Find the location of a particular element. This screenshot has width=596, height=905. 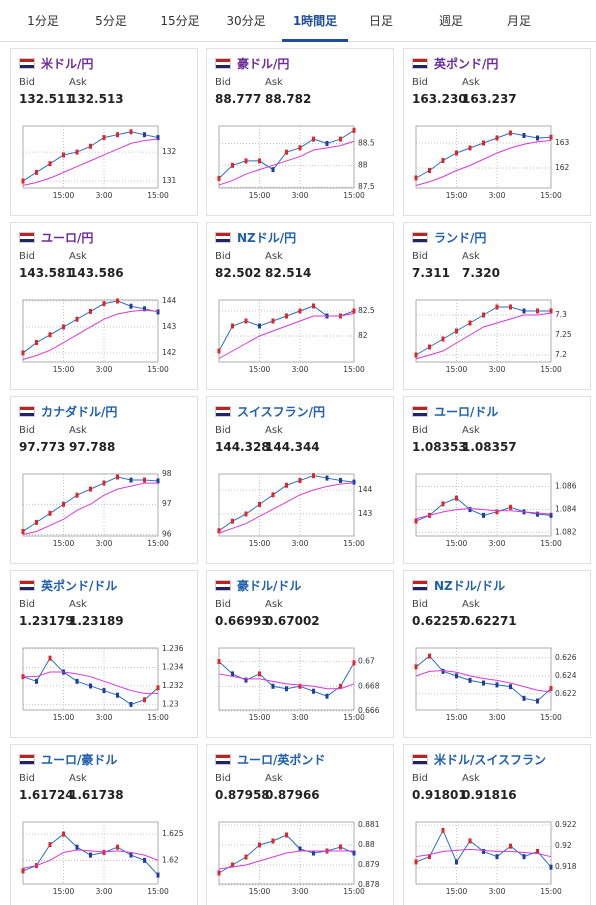

y-tick-label: 144 is located at coordinates (365, 489).